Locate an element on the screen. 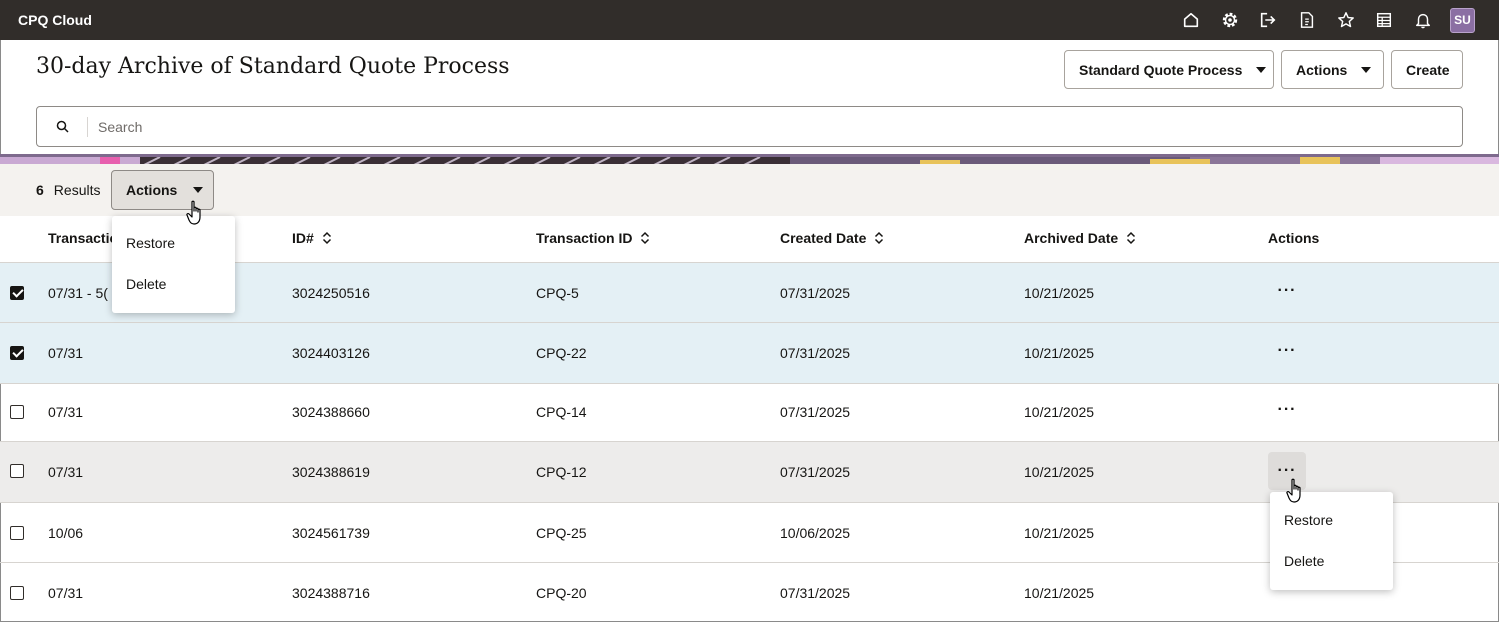 This screenshot has height=622, width=1499. results-actions-button: Actions is located at coordinates (162, 190).